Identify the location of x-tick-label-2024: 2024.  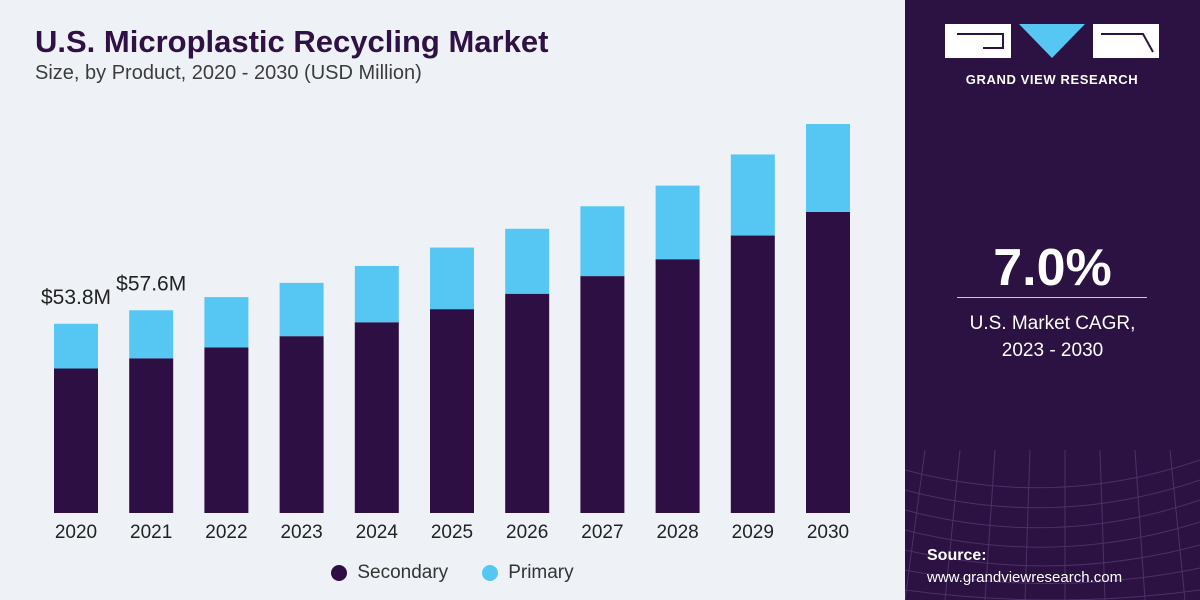
(377, 532).